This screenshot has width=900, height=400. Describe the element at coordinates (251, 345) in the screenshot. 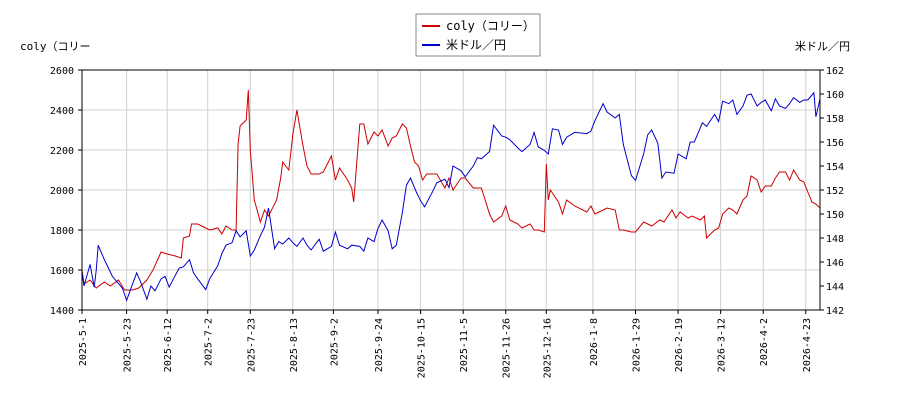

I see `x-tick-label: 2025-7-23` at that location.